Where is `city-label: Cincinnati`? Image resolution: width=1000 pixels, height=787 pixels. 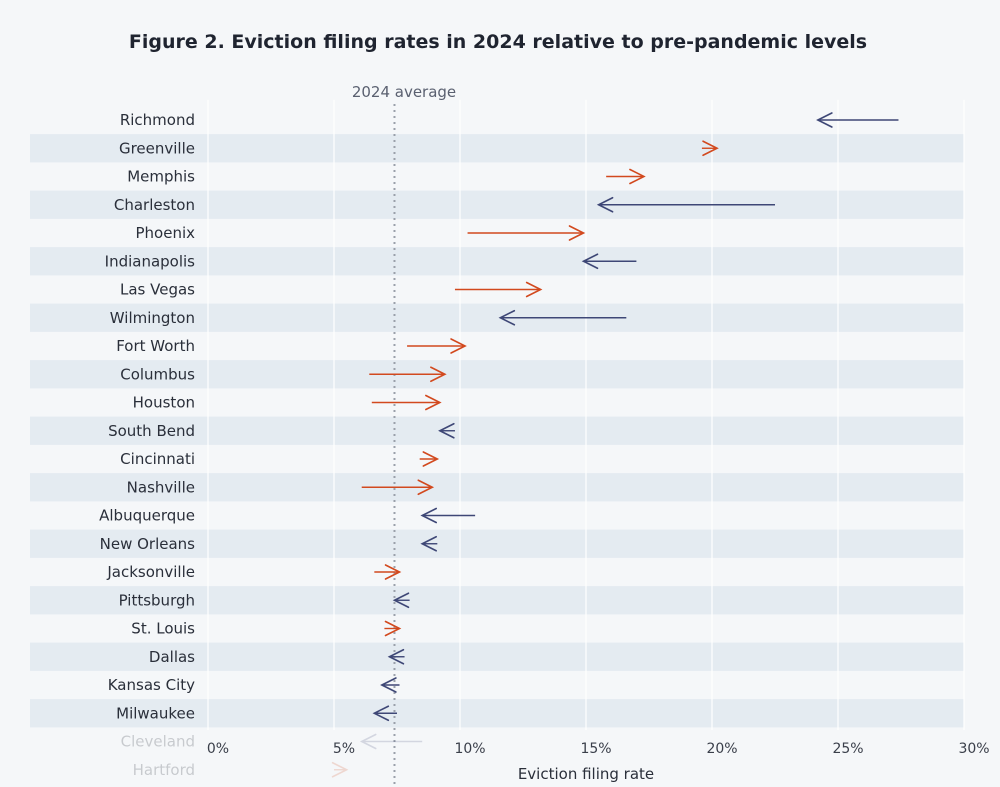
city-label: Cincinnati is located at coordinates (157, 459).